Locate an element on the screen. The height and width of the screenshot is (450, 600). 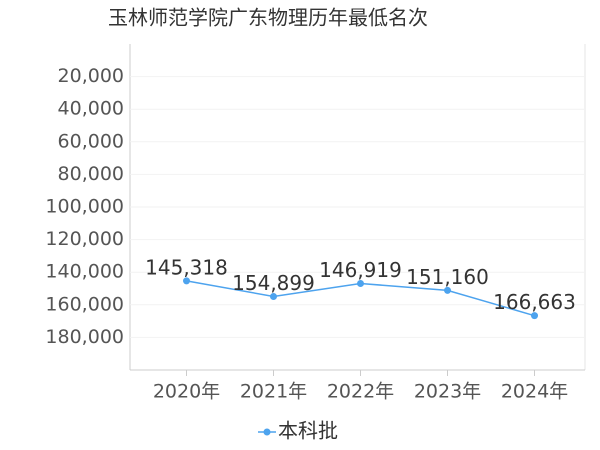
y-tick-label: 20,000 is located at coordinates (91, 76).